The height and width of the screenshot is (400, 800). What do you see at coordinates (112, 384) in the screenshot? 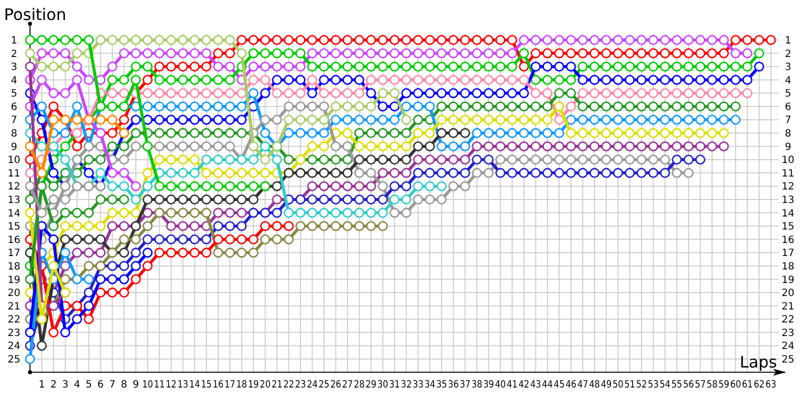
I see `x-tick-label: 7` at bounding box center [112, 384].